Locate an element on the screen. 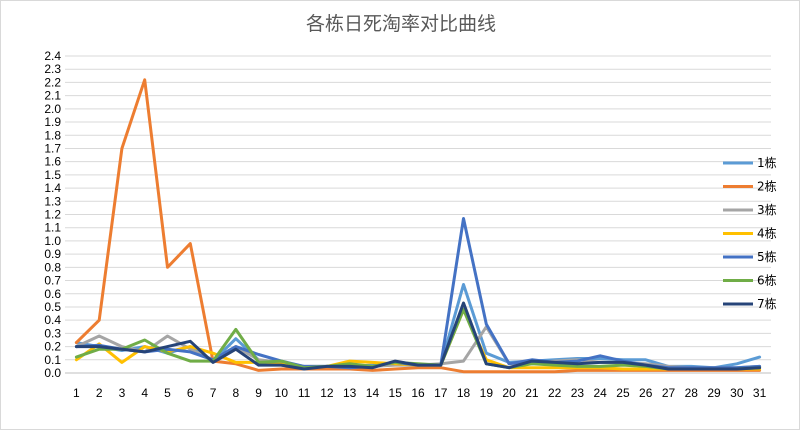 Image resolution: width=800 pixels, height=430 pixels. x-tick-label: 31 is located at coordinates (760, 393).